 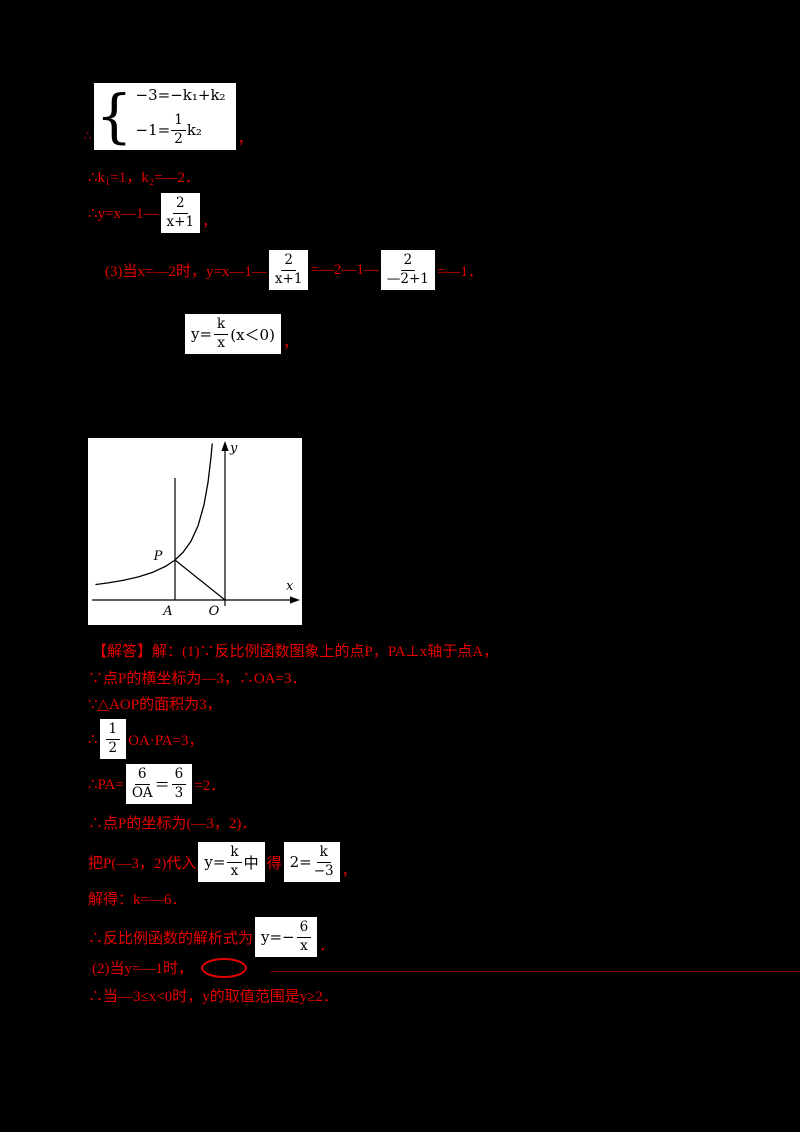 I want to click on function-expression-line: ∴y=x—1— 2 x+1 ，, so click(x=153, y=213).